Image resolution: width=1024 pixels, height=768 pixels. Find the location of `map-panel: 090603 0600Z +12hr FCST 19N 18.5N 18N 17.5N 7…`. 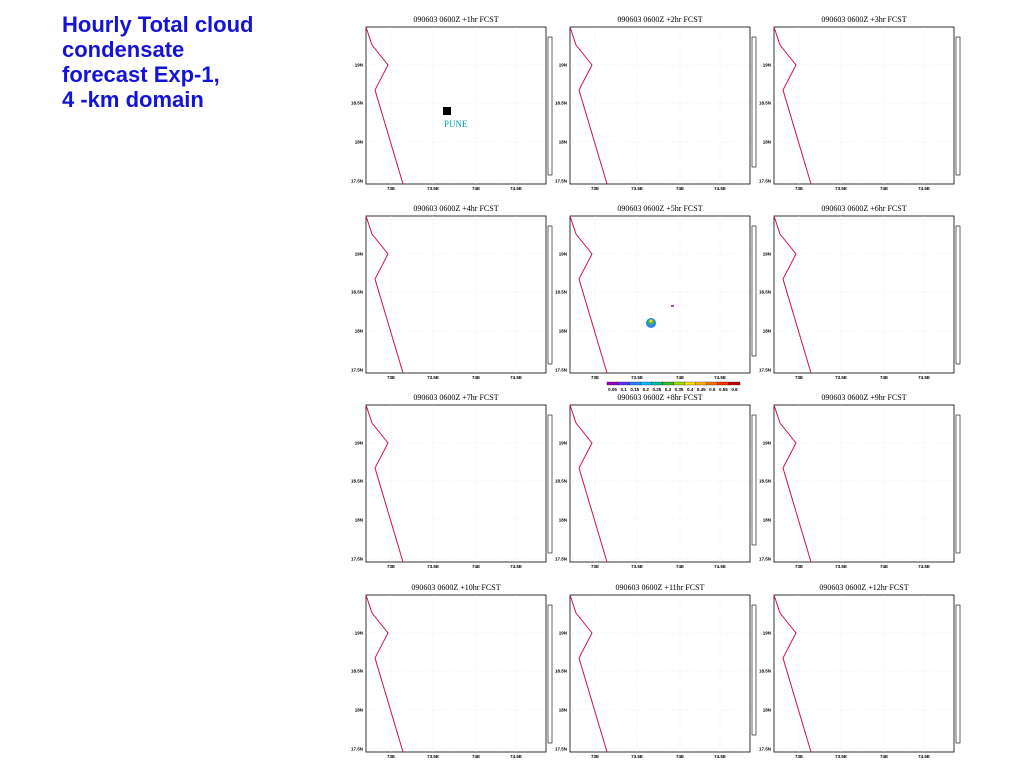

map-panel: 090603 0600Z +12hr FCST 19N 18.5N 18N 17.5N 7… is located at coordinates (860, 671).